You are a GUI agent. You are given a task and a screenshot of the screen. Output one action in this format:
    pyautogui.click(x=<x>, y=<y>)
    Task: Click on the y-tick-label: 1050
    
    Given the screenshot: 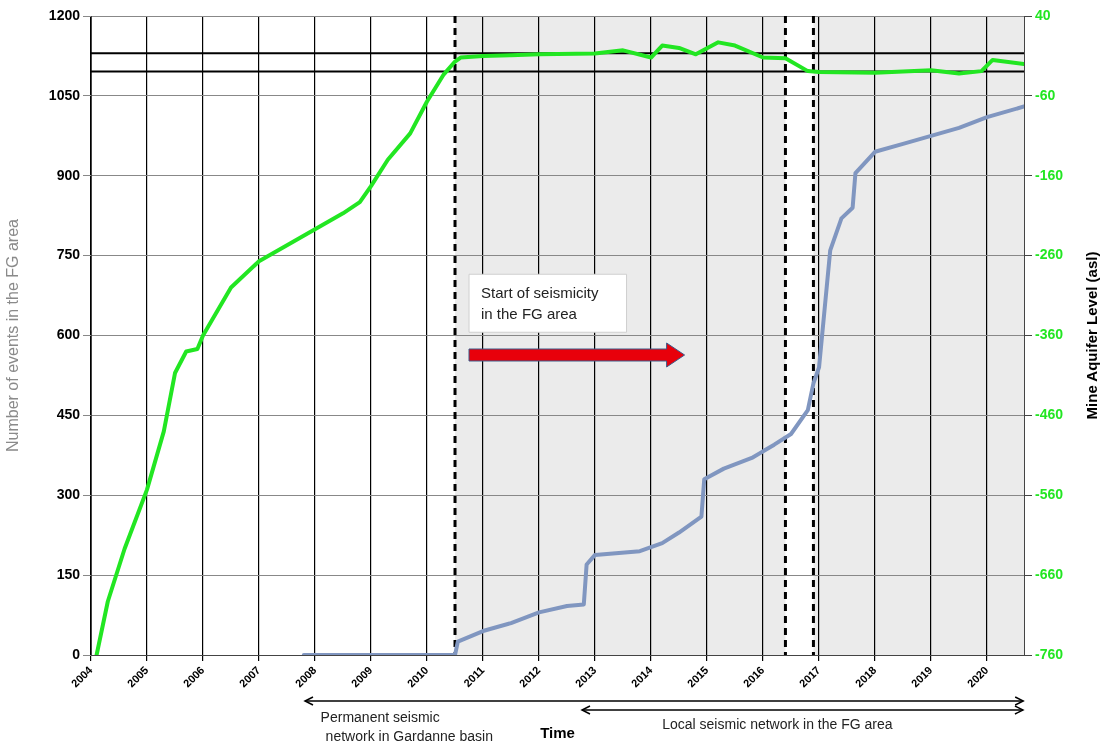 What is the action you would take?
    pyautogui.click(x=64, y=94)
    